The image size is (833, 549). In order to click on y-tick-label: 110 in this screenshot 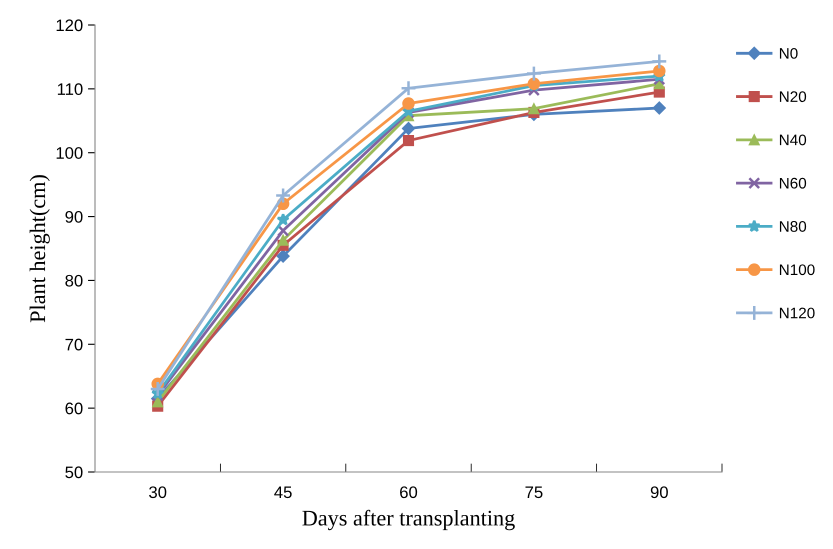, I will do `click(70, 89)`.